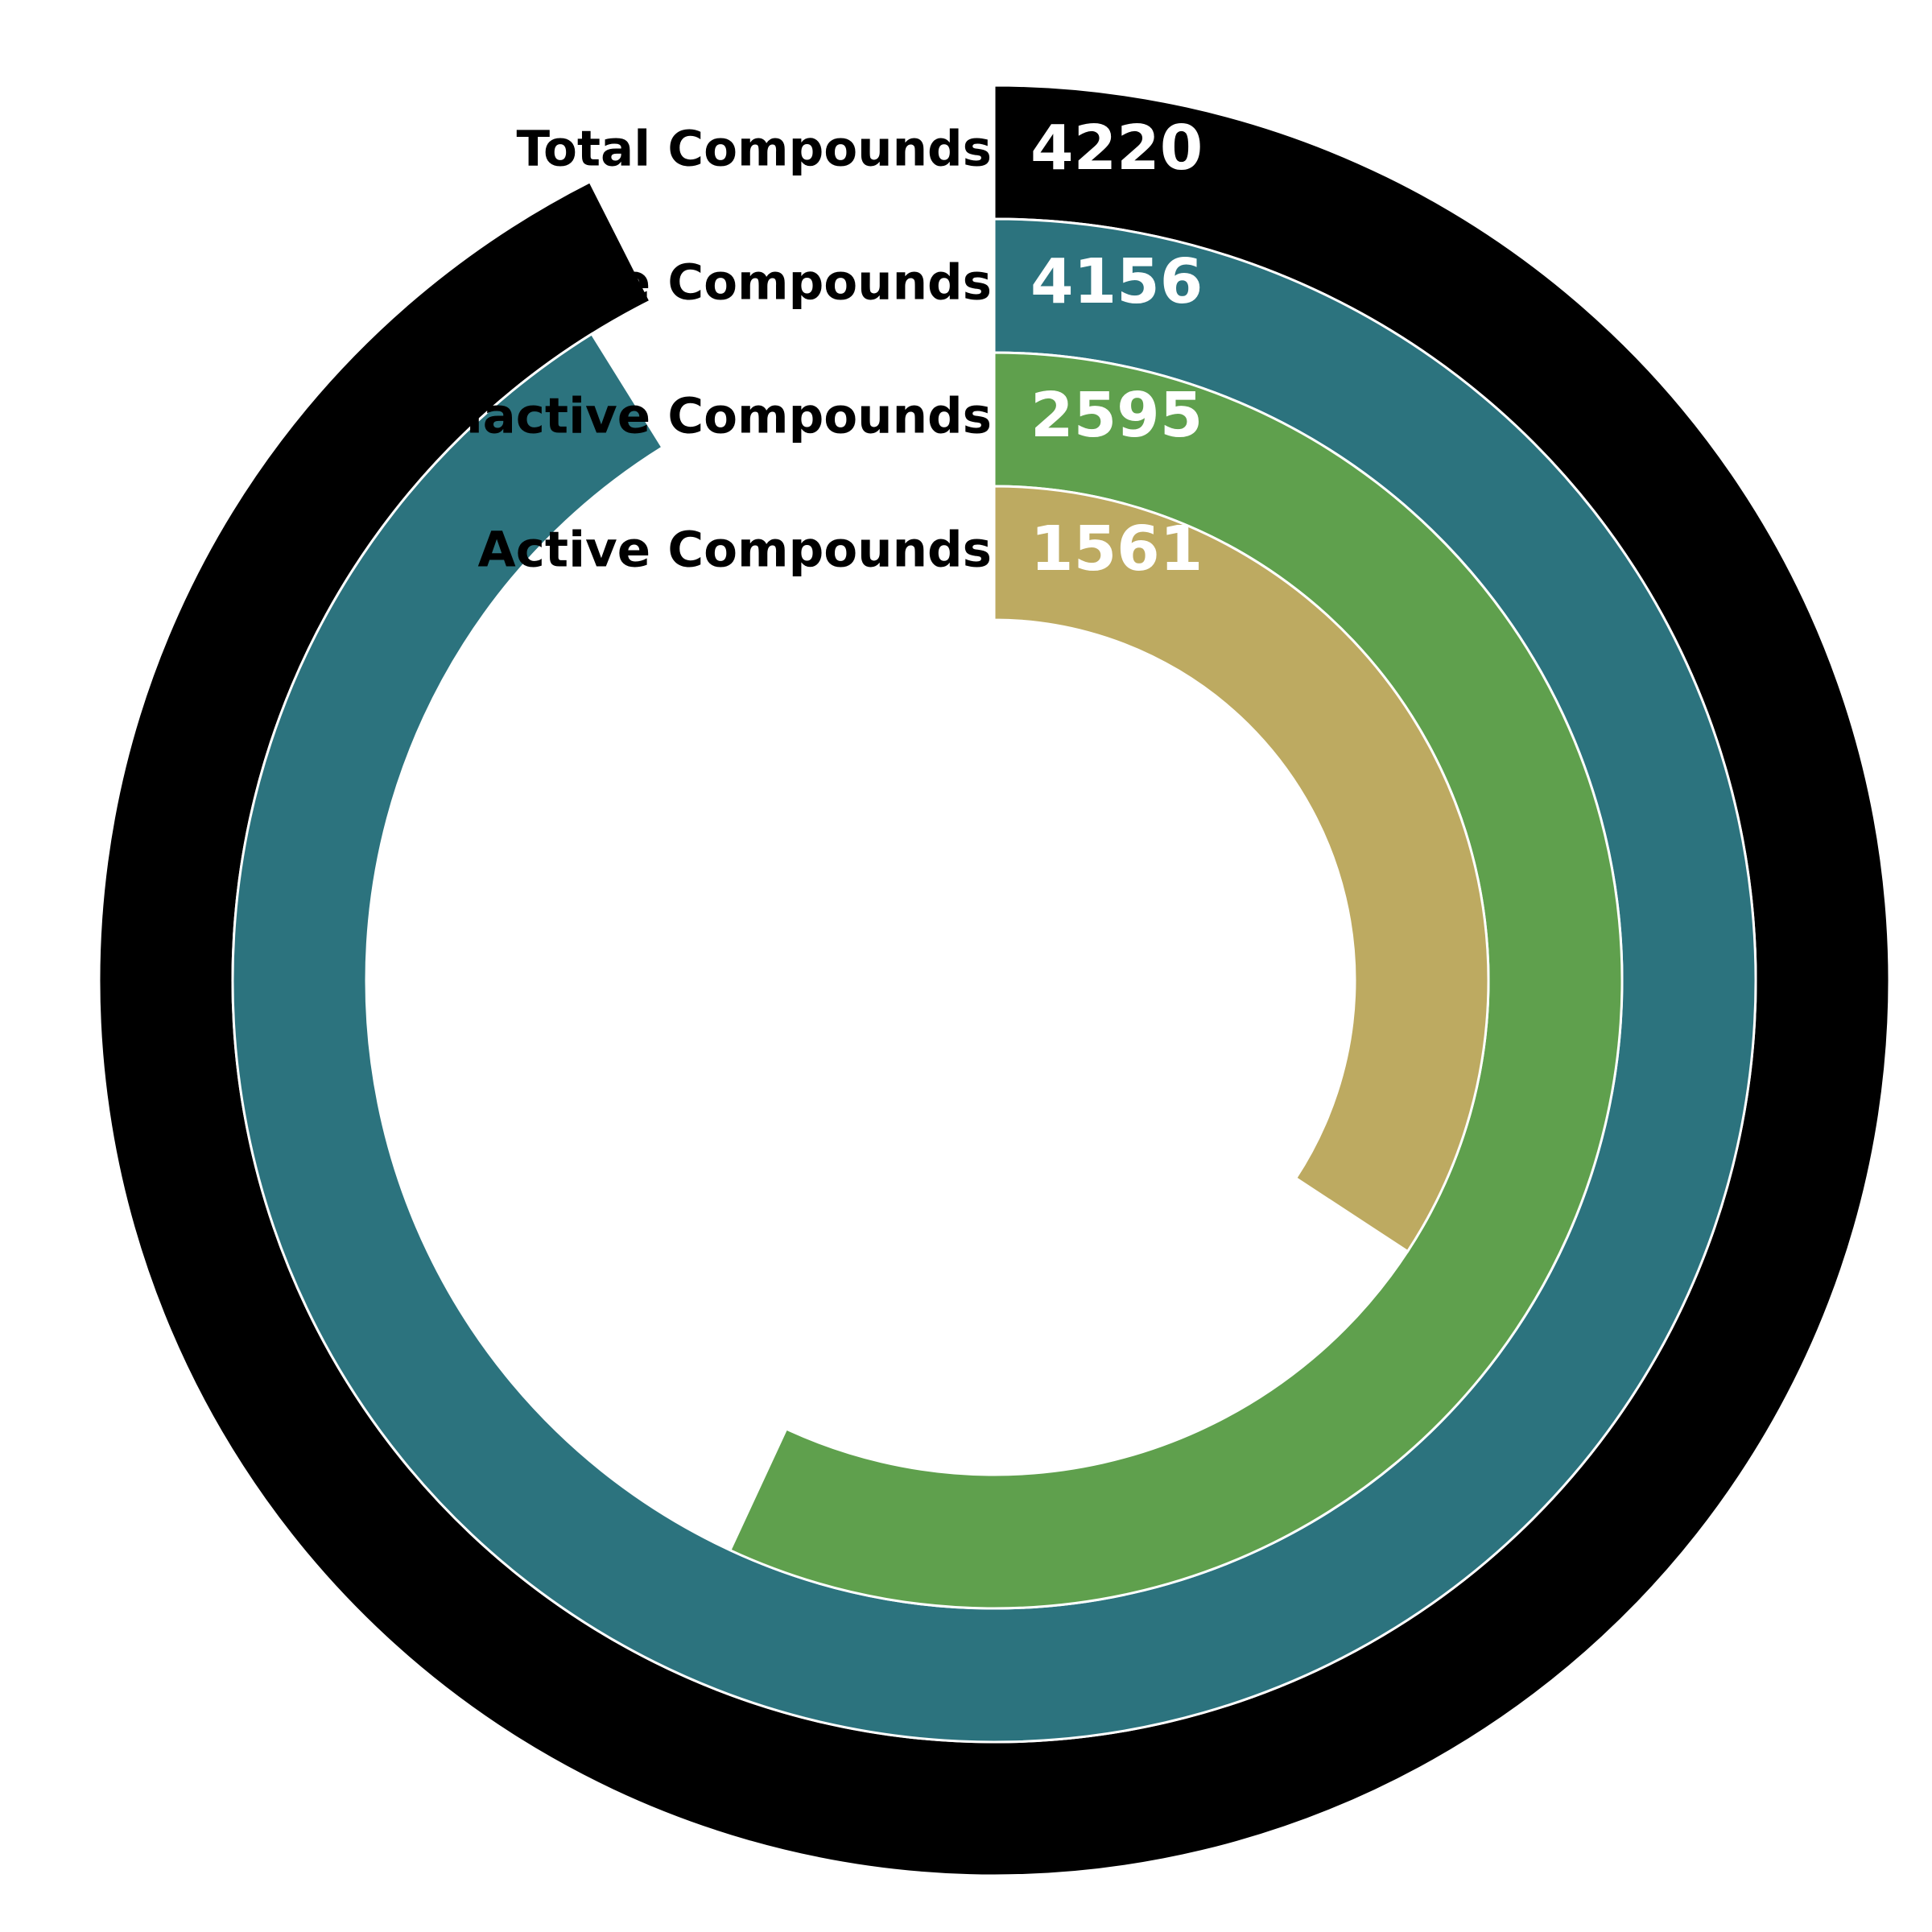 Image resolution: width=1932 pixels, height=1932 pixels. I want to click on category-label: Inactive Compounds, so click(710, 416).